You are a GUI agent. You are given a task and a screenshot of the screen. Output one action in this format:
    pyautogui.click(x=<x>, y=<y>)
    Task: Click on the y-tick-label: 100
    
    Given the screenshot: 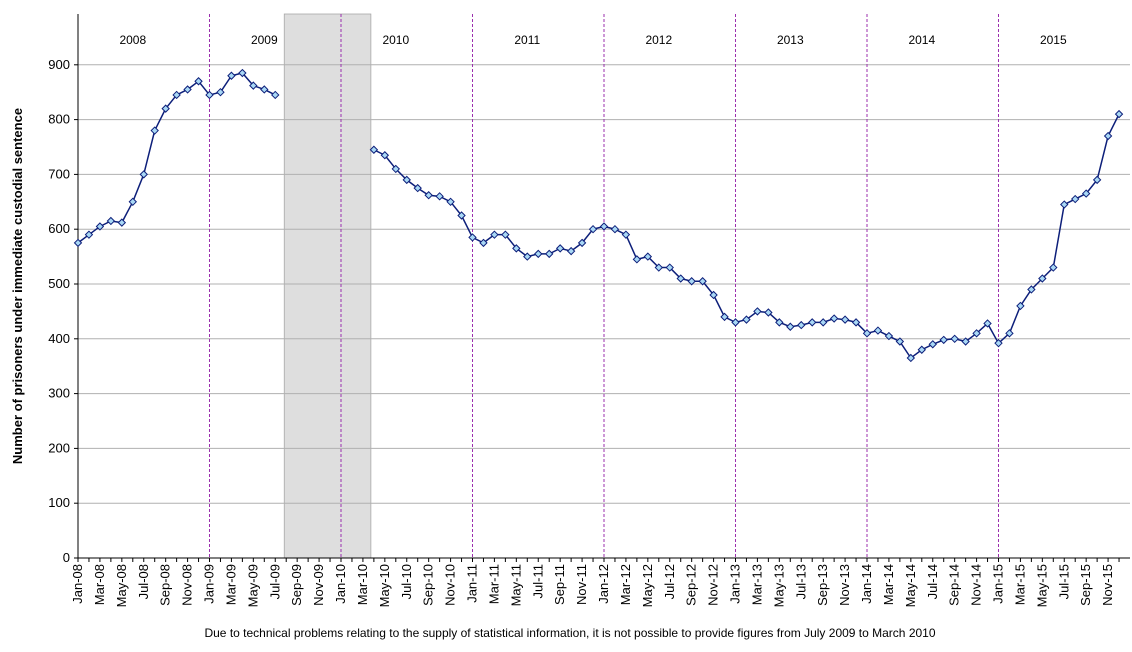 What is the action you would take?
    pyautogui.click(x=59, y=502)
    